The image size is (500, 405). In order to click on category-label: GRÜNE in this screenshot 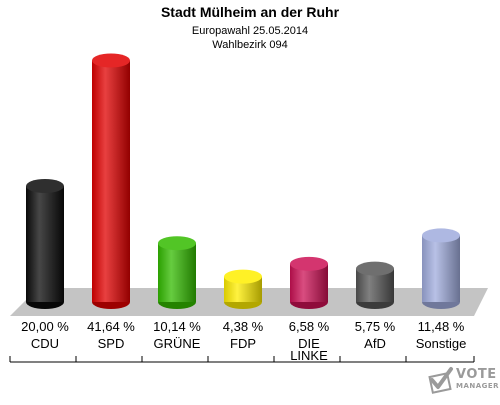, I will do `click(177, 343)`.